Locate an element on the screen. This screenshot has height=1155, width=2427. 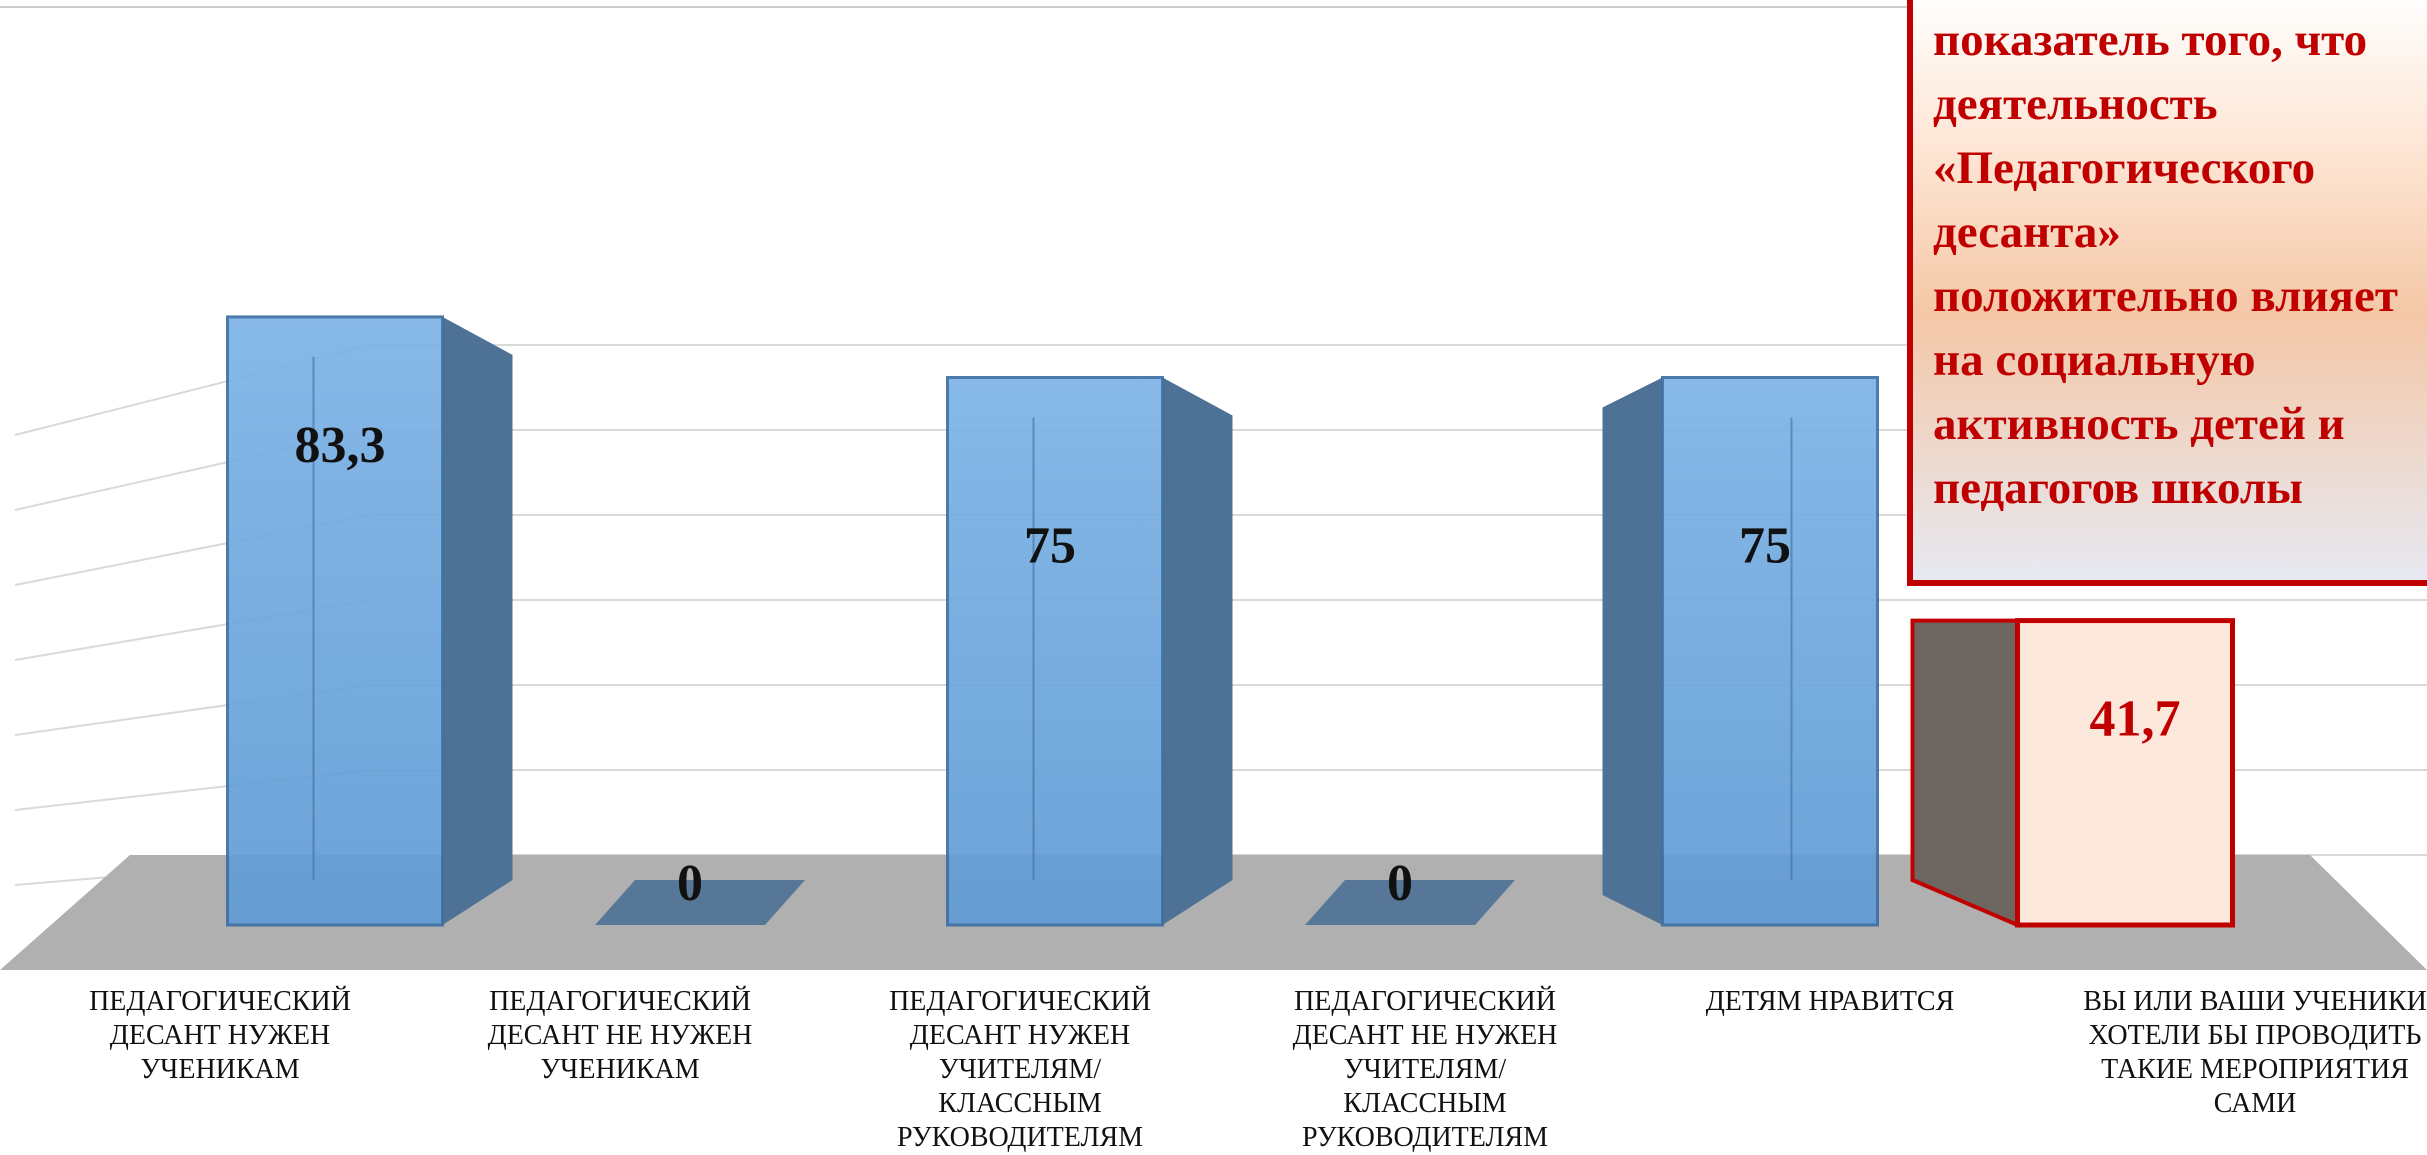
data-label: 41,7 is located at coordinates (2135, 719).